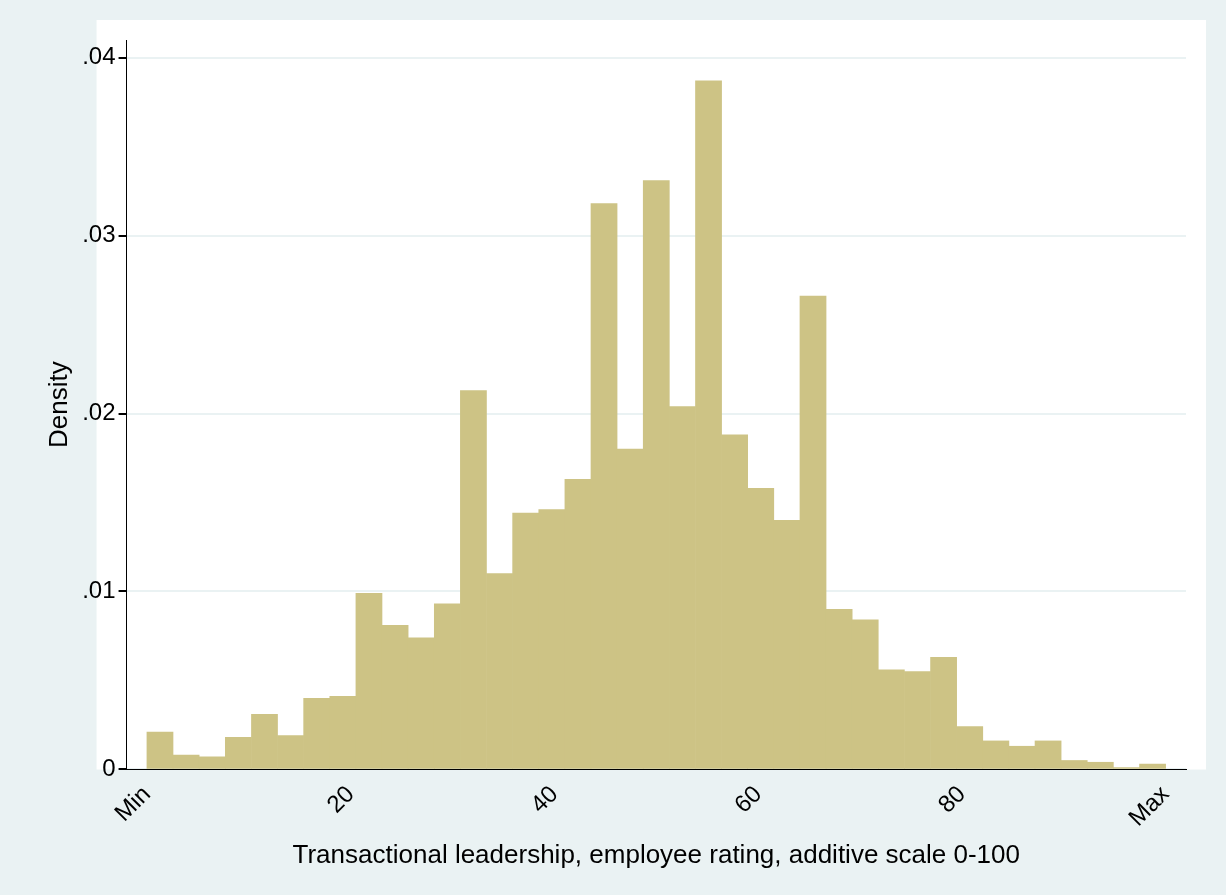 The width and height of the screenshot is (1226, 895). What do you see at coordinates (132, 803) in the screenshot?
I see `x-tick-label: Min` at bounding box center [132, 803].